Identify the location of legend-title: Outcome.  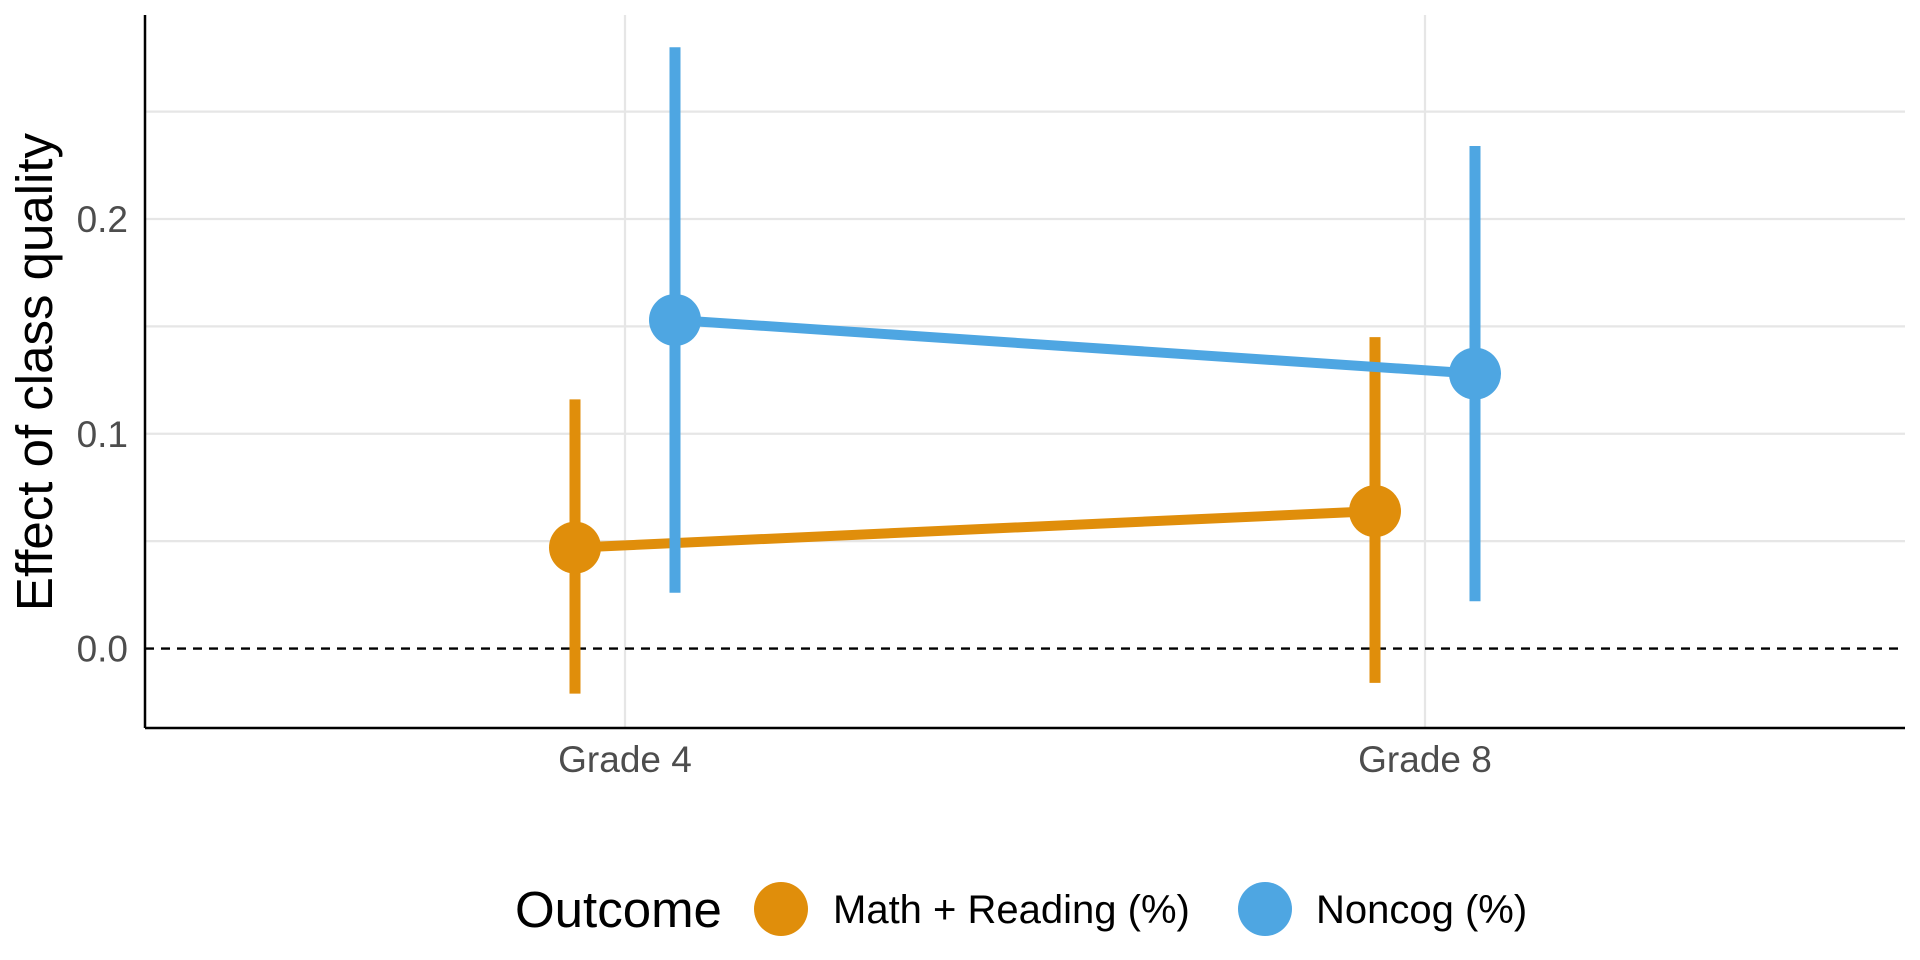
(618, 909).